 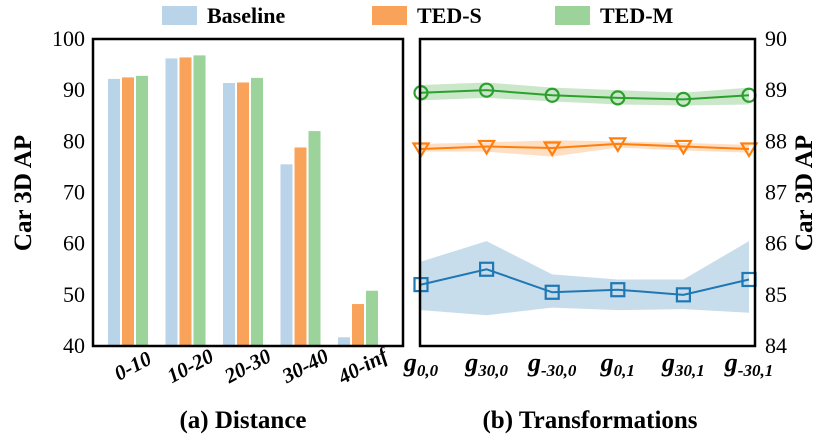 What do you see at coordinates (589, 420) in the screenshot?
I see `transformations-subtitle: (b) Transformations` at bounding box center [589, 420].